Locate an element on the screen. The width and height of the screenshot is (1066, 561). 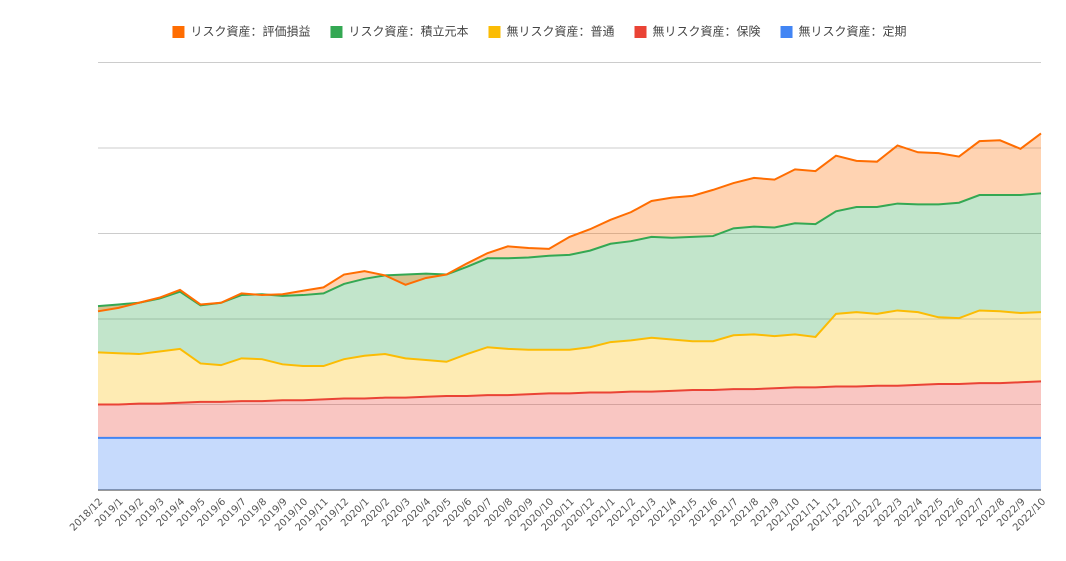
legend-label: 無リスク資産：保険 is located at coordinates (707, 31).